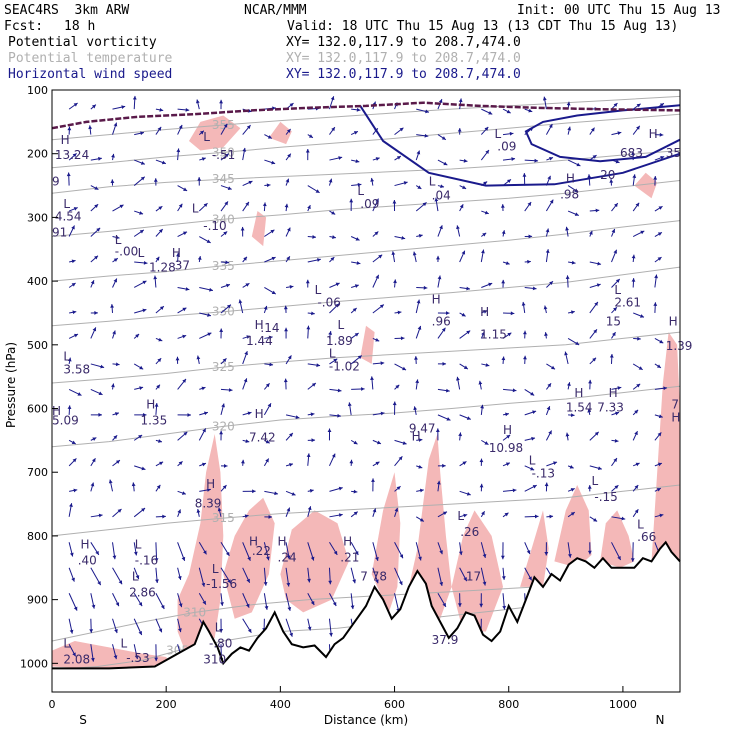 The image size is (740, 740). Describe the element at coordinates (610, 408) in the screenshot. I see `hl-label: 7.33` at that location.